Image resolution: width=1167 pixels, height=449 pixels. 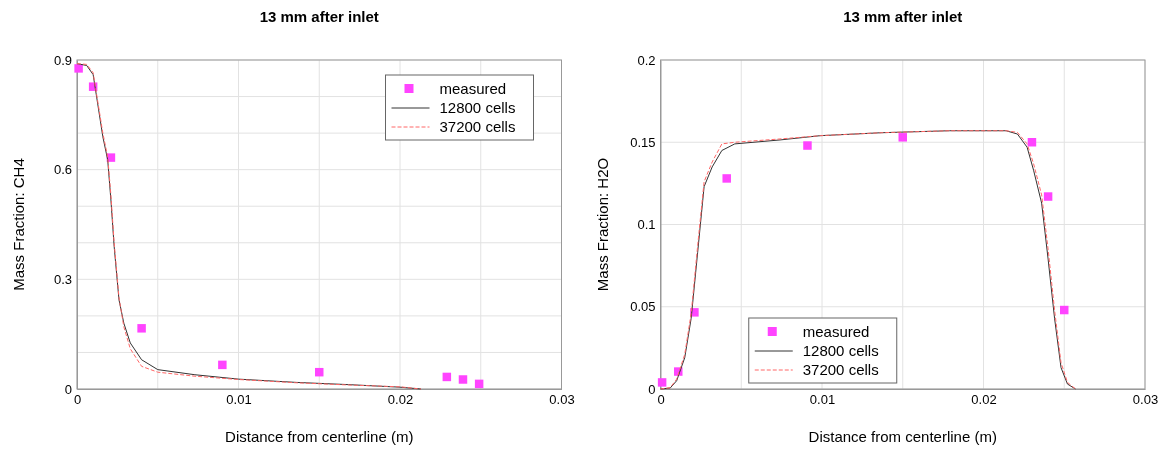 I want to click on y-tick-label: 0.05, so click(x=643, y=307).